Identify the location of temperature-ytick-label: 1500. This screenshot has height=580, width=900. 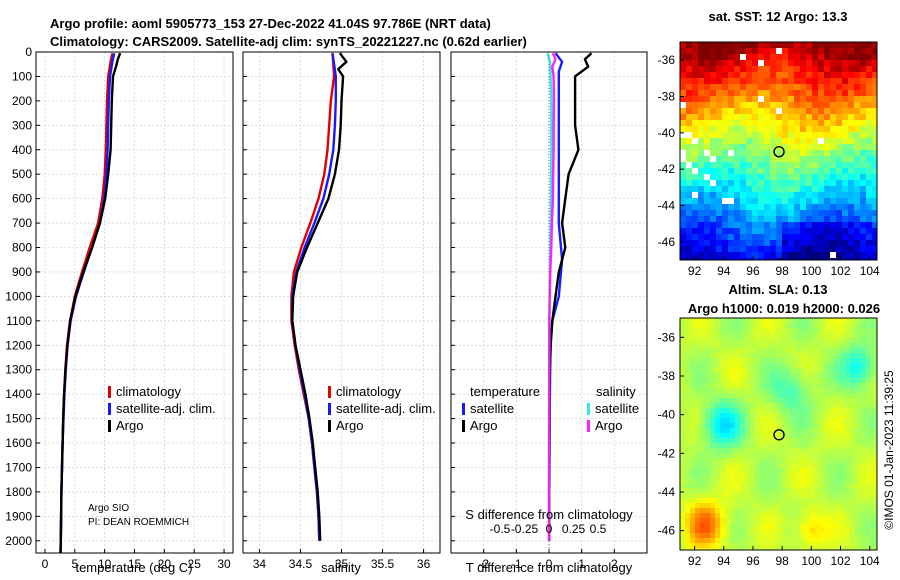
(18, 419).